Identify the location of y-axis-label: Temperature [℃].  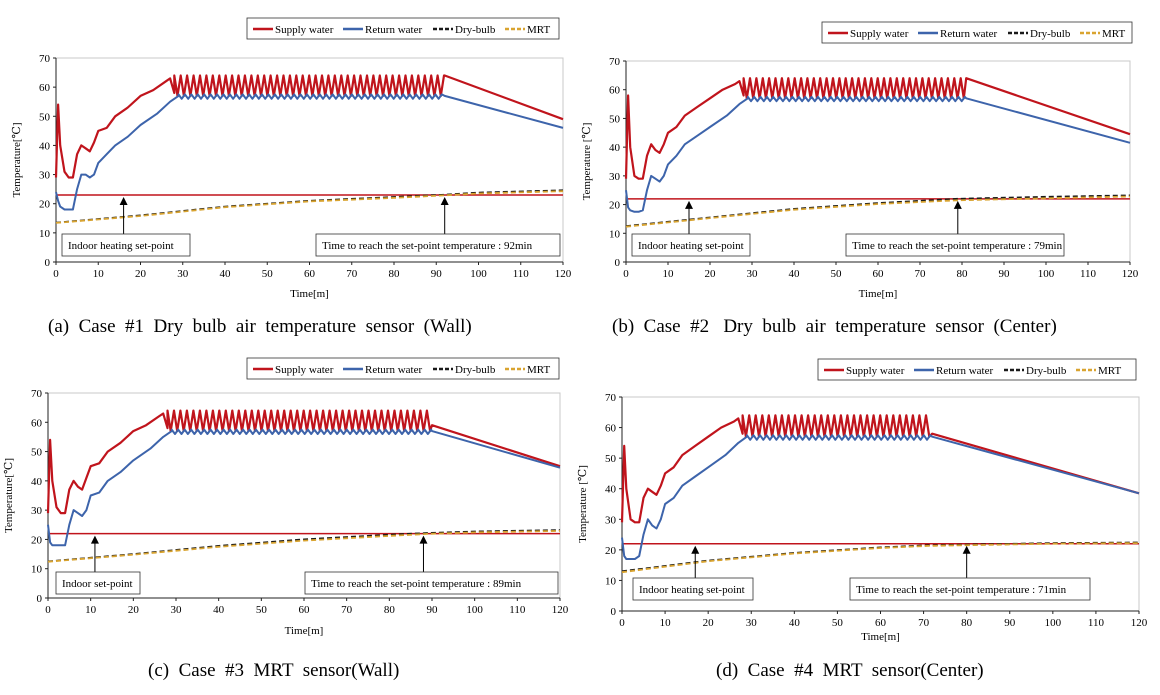
(587, 162).